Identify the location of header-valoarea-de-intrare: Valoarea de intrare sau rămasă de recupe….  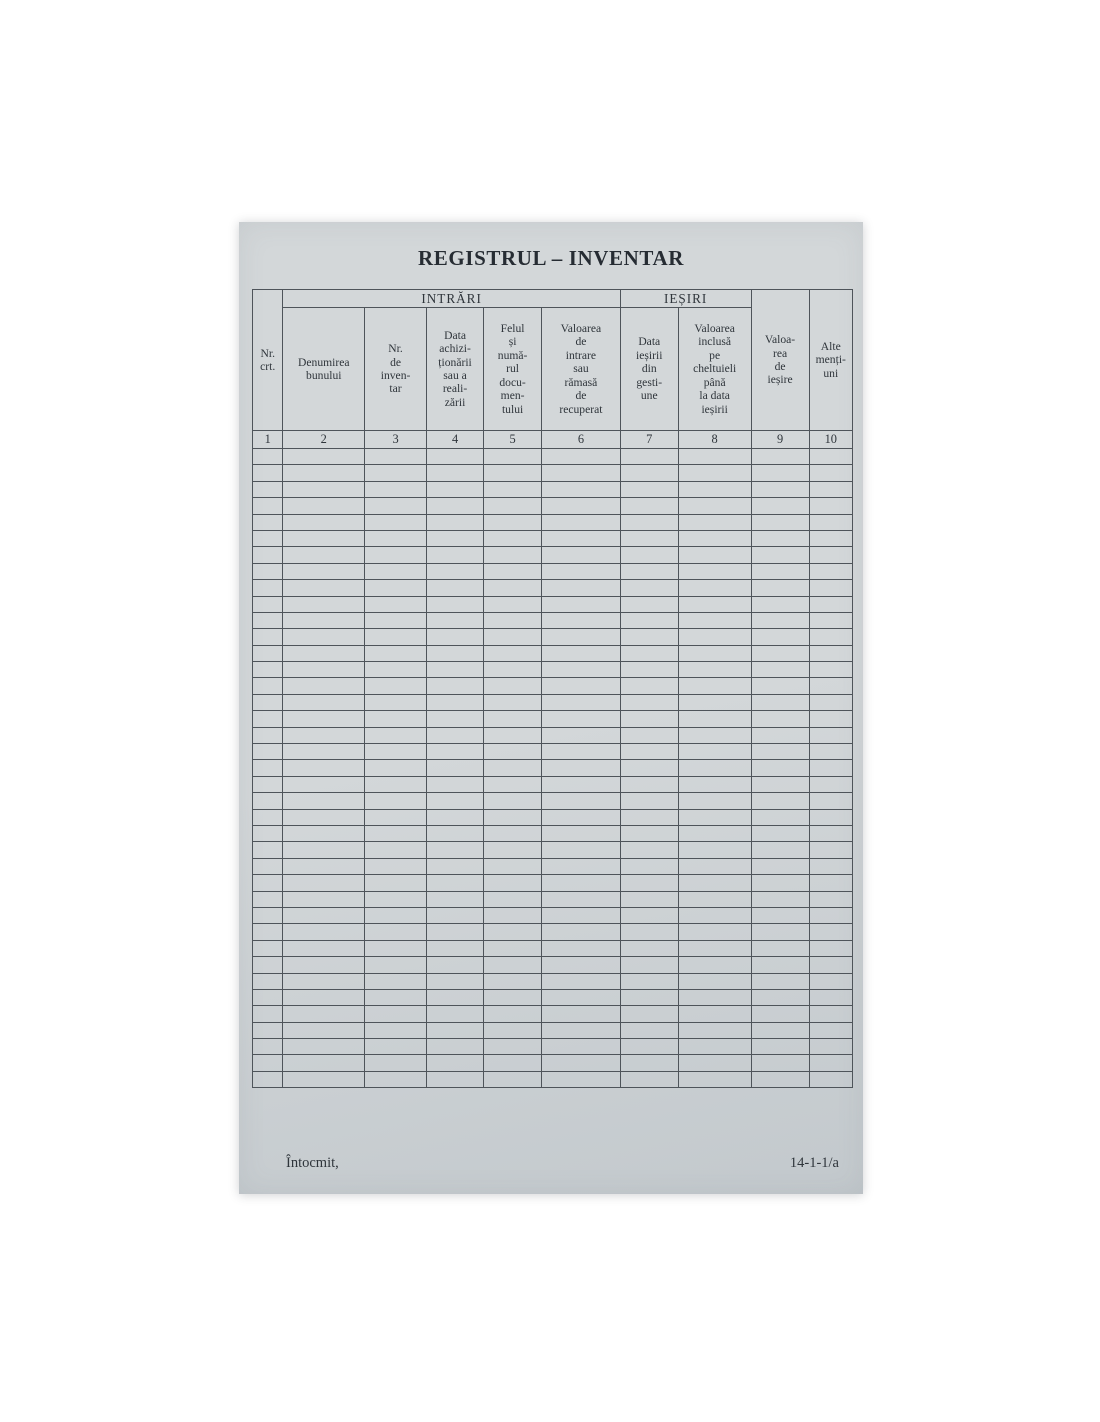
(581, 369).